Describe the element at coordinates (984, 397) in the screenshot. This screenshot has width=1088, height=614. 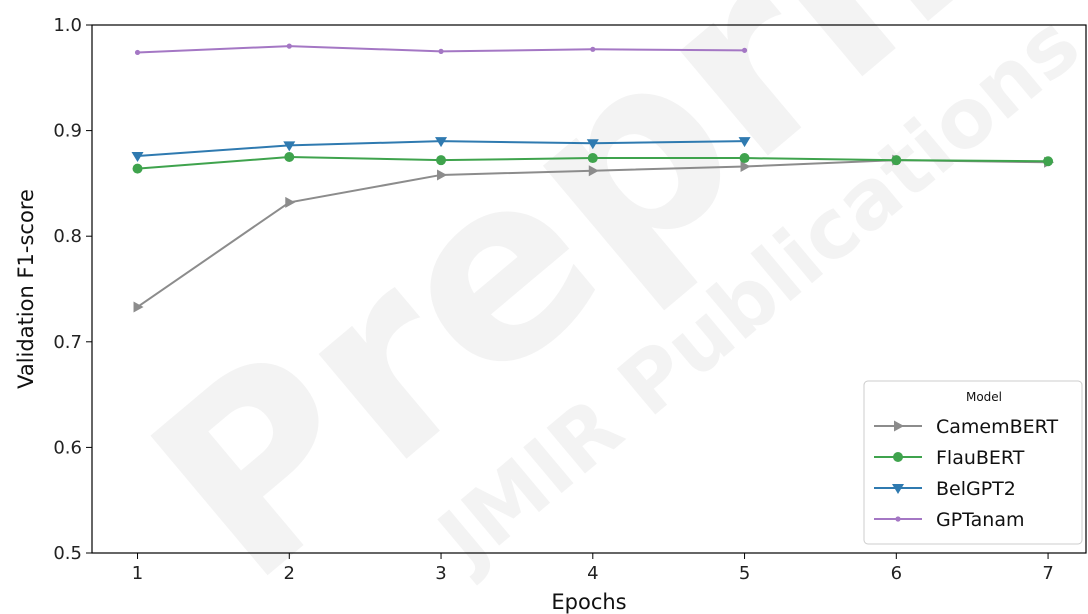
I see `legend-title: Model` at that location.